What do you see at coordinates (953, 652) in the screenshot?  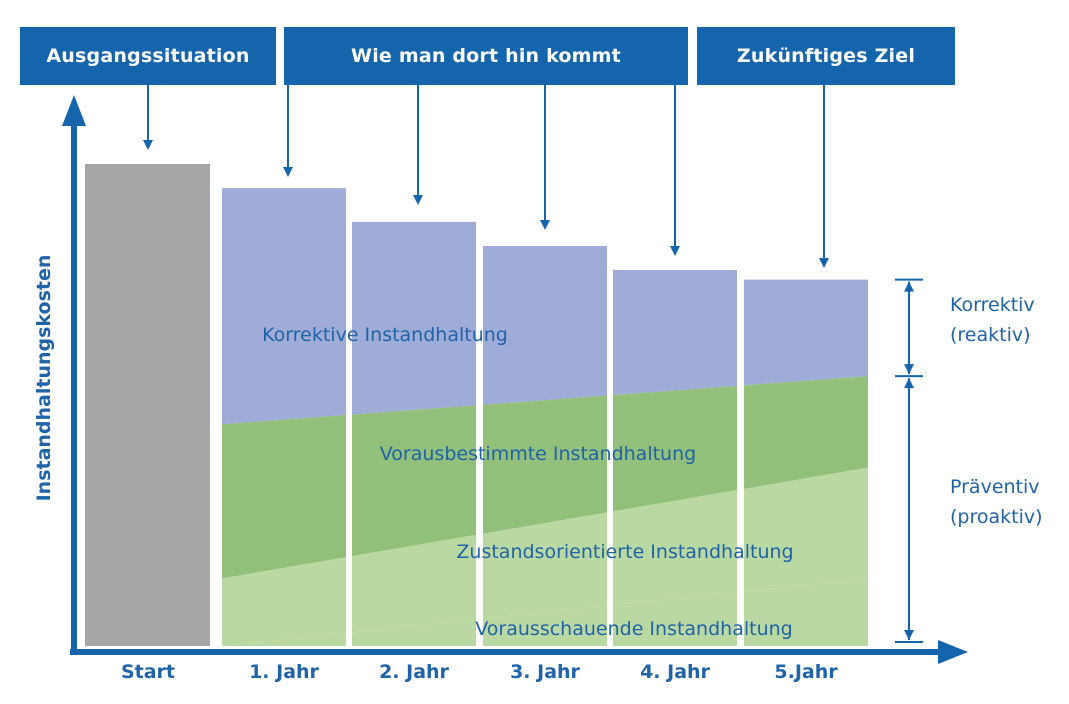 I see `x-axis-arrow` at bounding box center [953, 652].